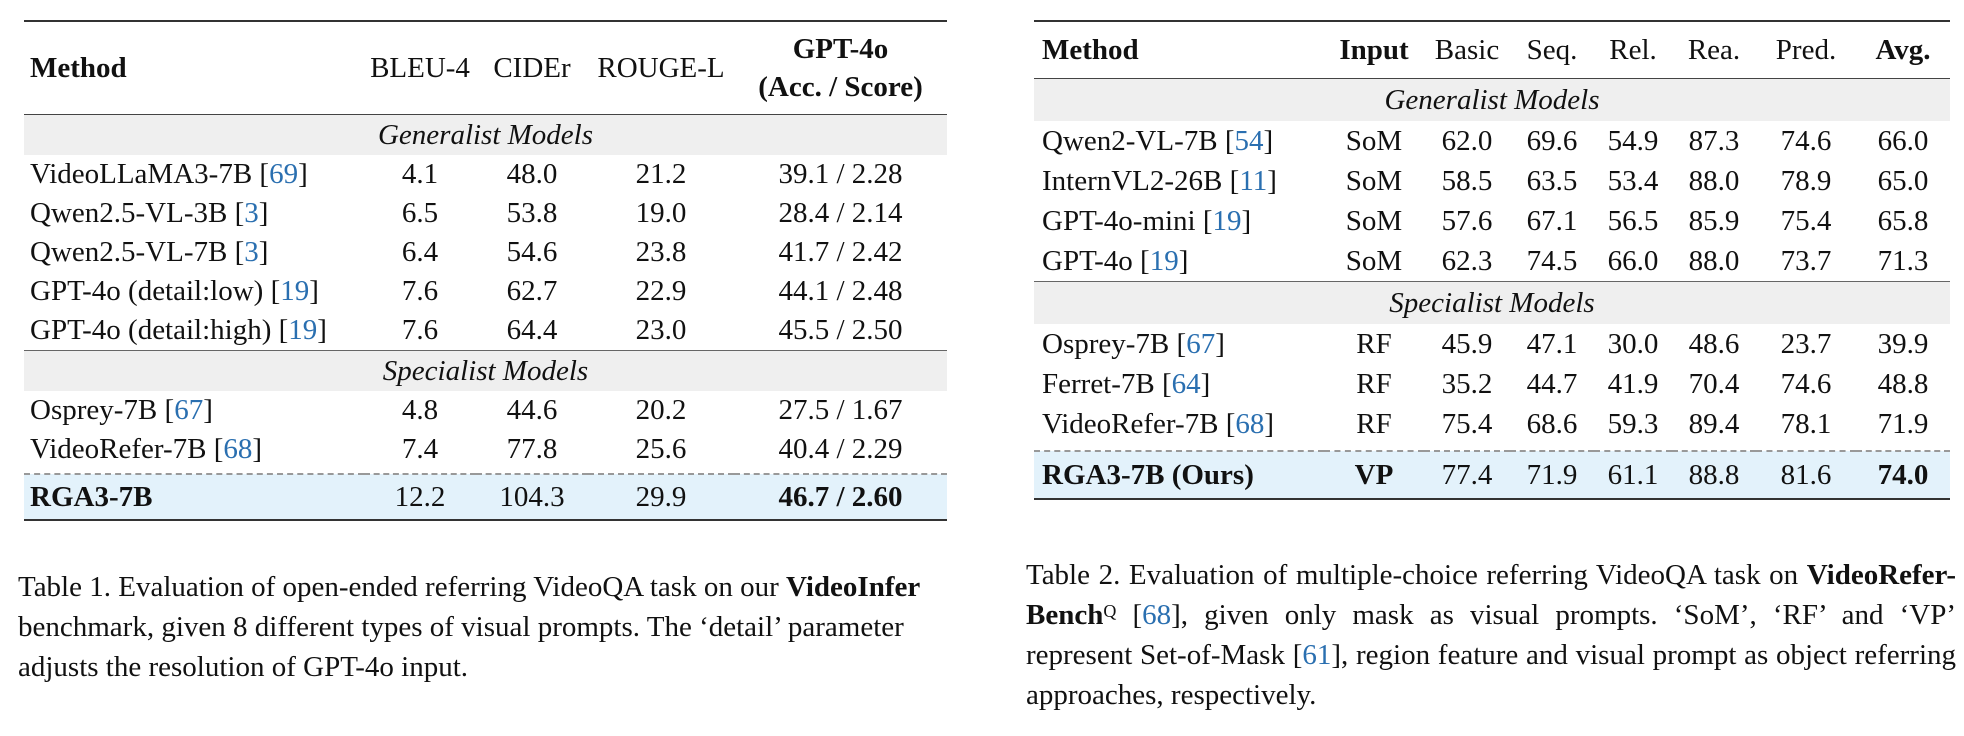  I want to click on t2-section-specialist: Specialist Models, so click(1492, 302).